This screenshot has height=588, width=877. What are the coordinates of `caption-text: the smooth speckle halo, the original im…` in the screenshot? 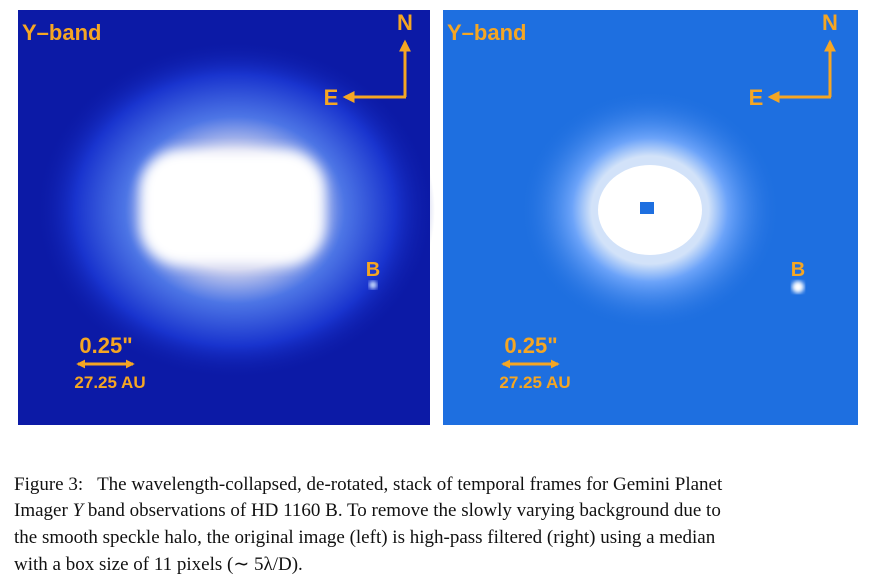 It's located at (365, 537).